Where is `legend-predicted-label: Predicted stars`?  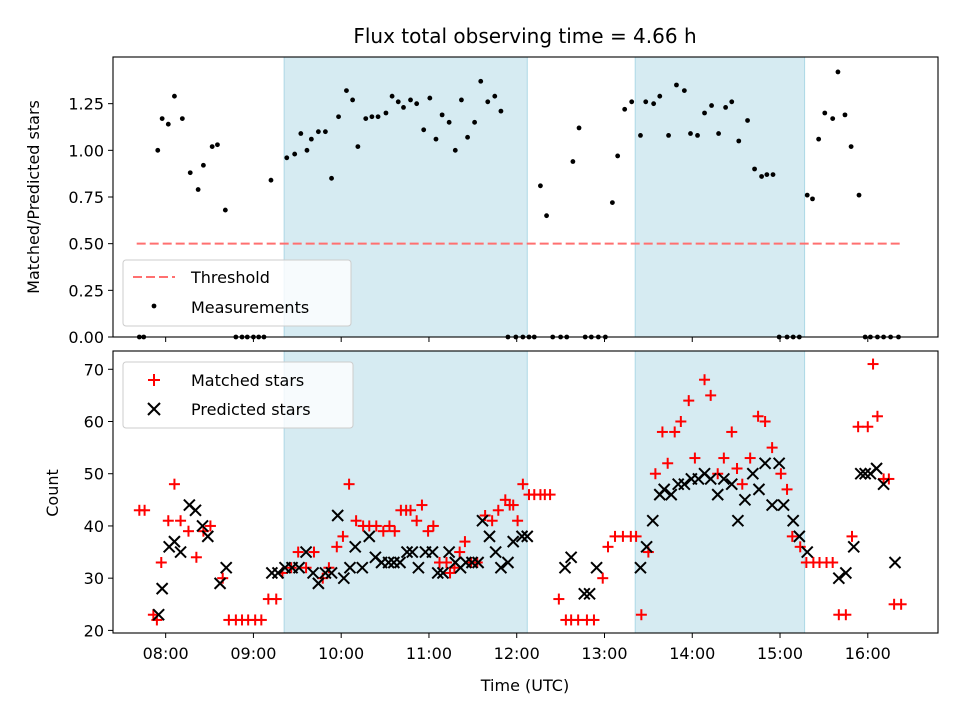 legend-predicted-label: Predicted stars is located at coordinates (251, 409).